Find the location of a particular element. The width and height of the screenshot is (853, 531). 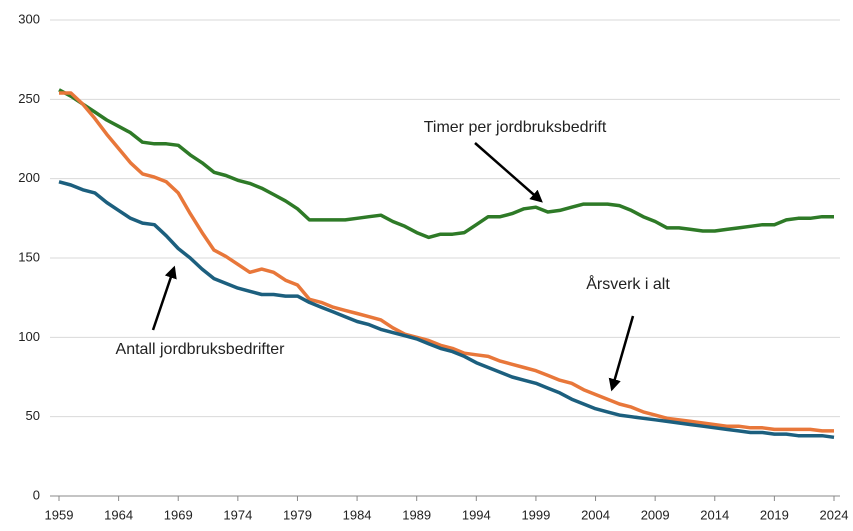

x-tick-label: 1979 is located at coordinates (297, 514).